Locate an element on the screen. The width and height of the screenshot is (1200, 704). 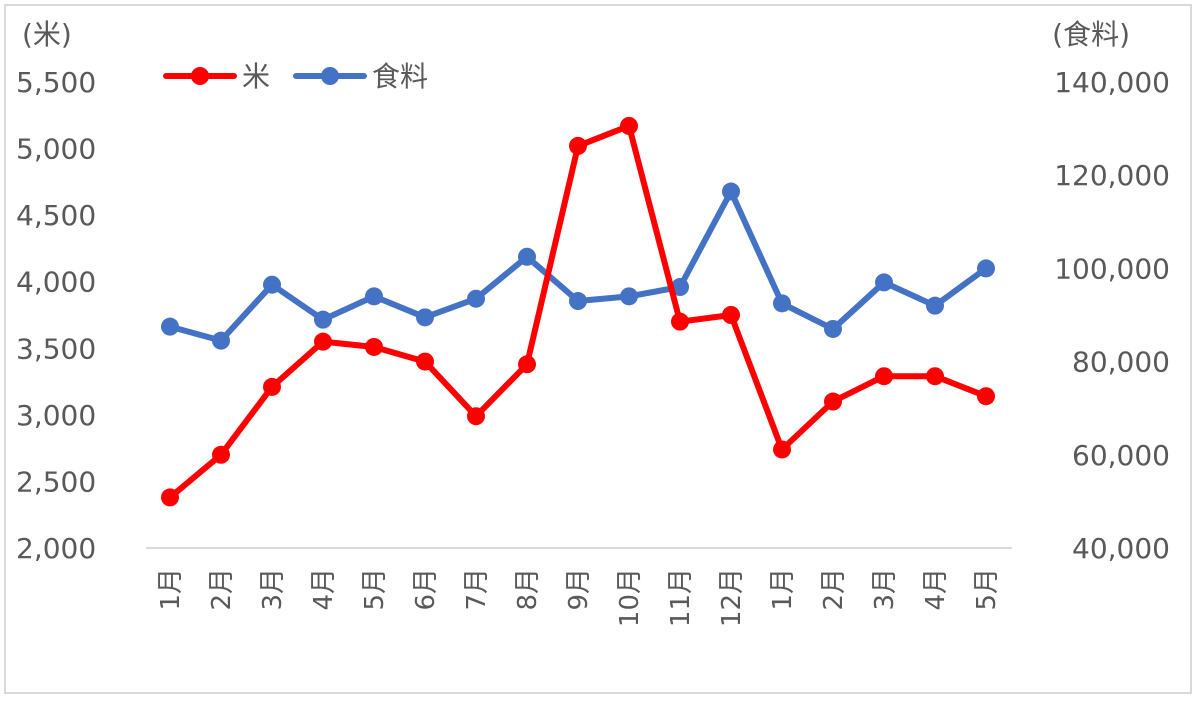
left-tick-label: 5,500 is located at coordinates (56, 82).